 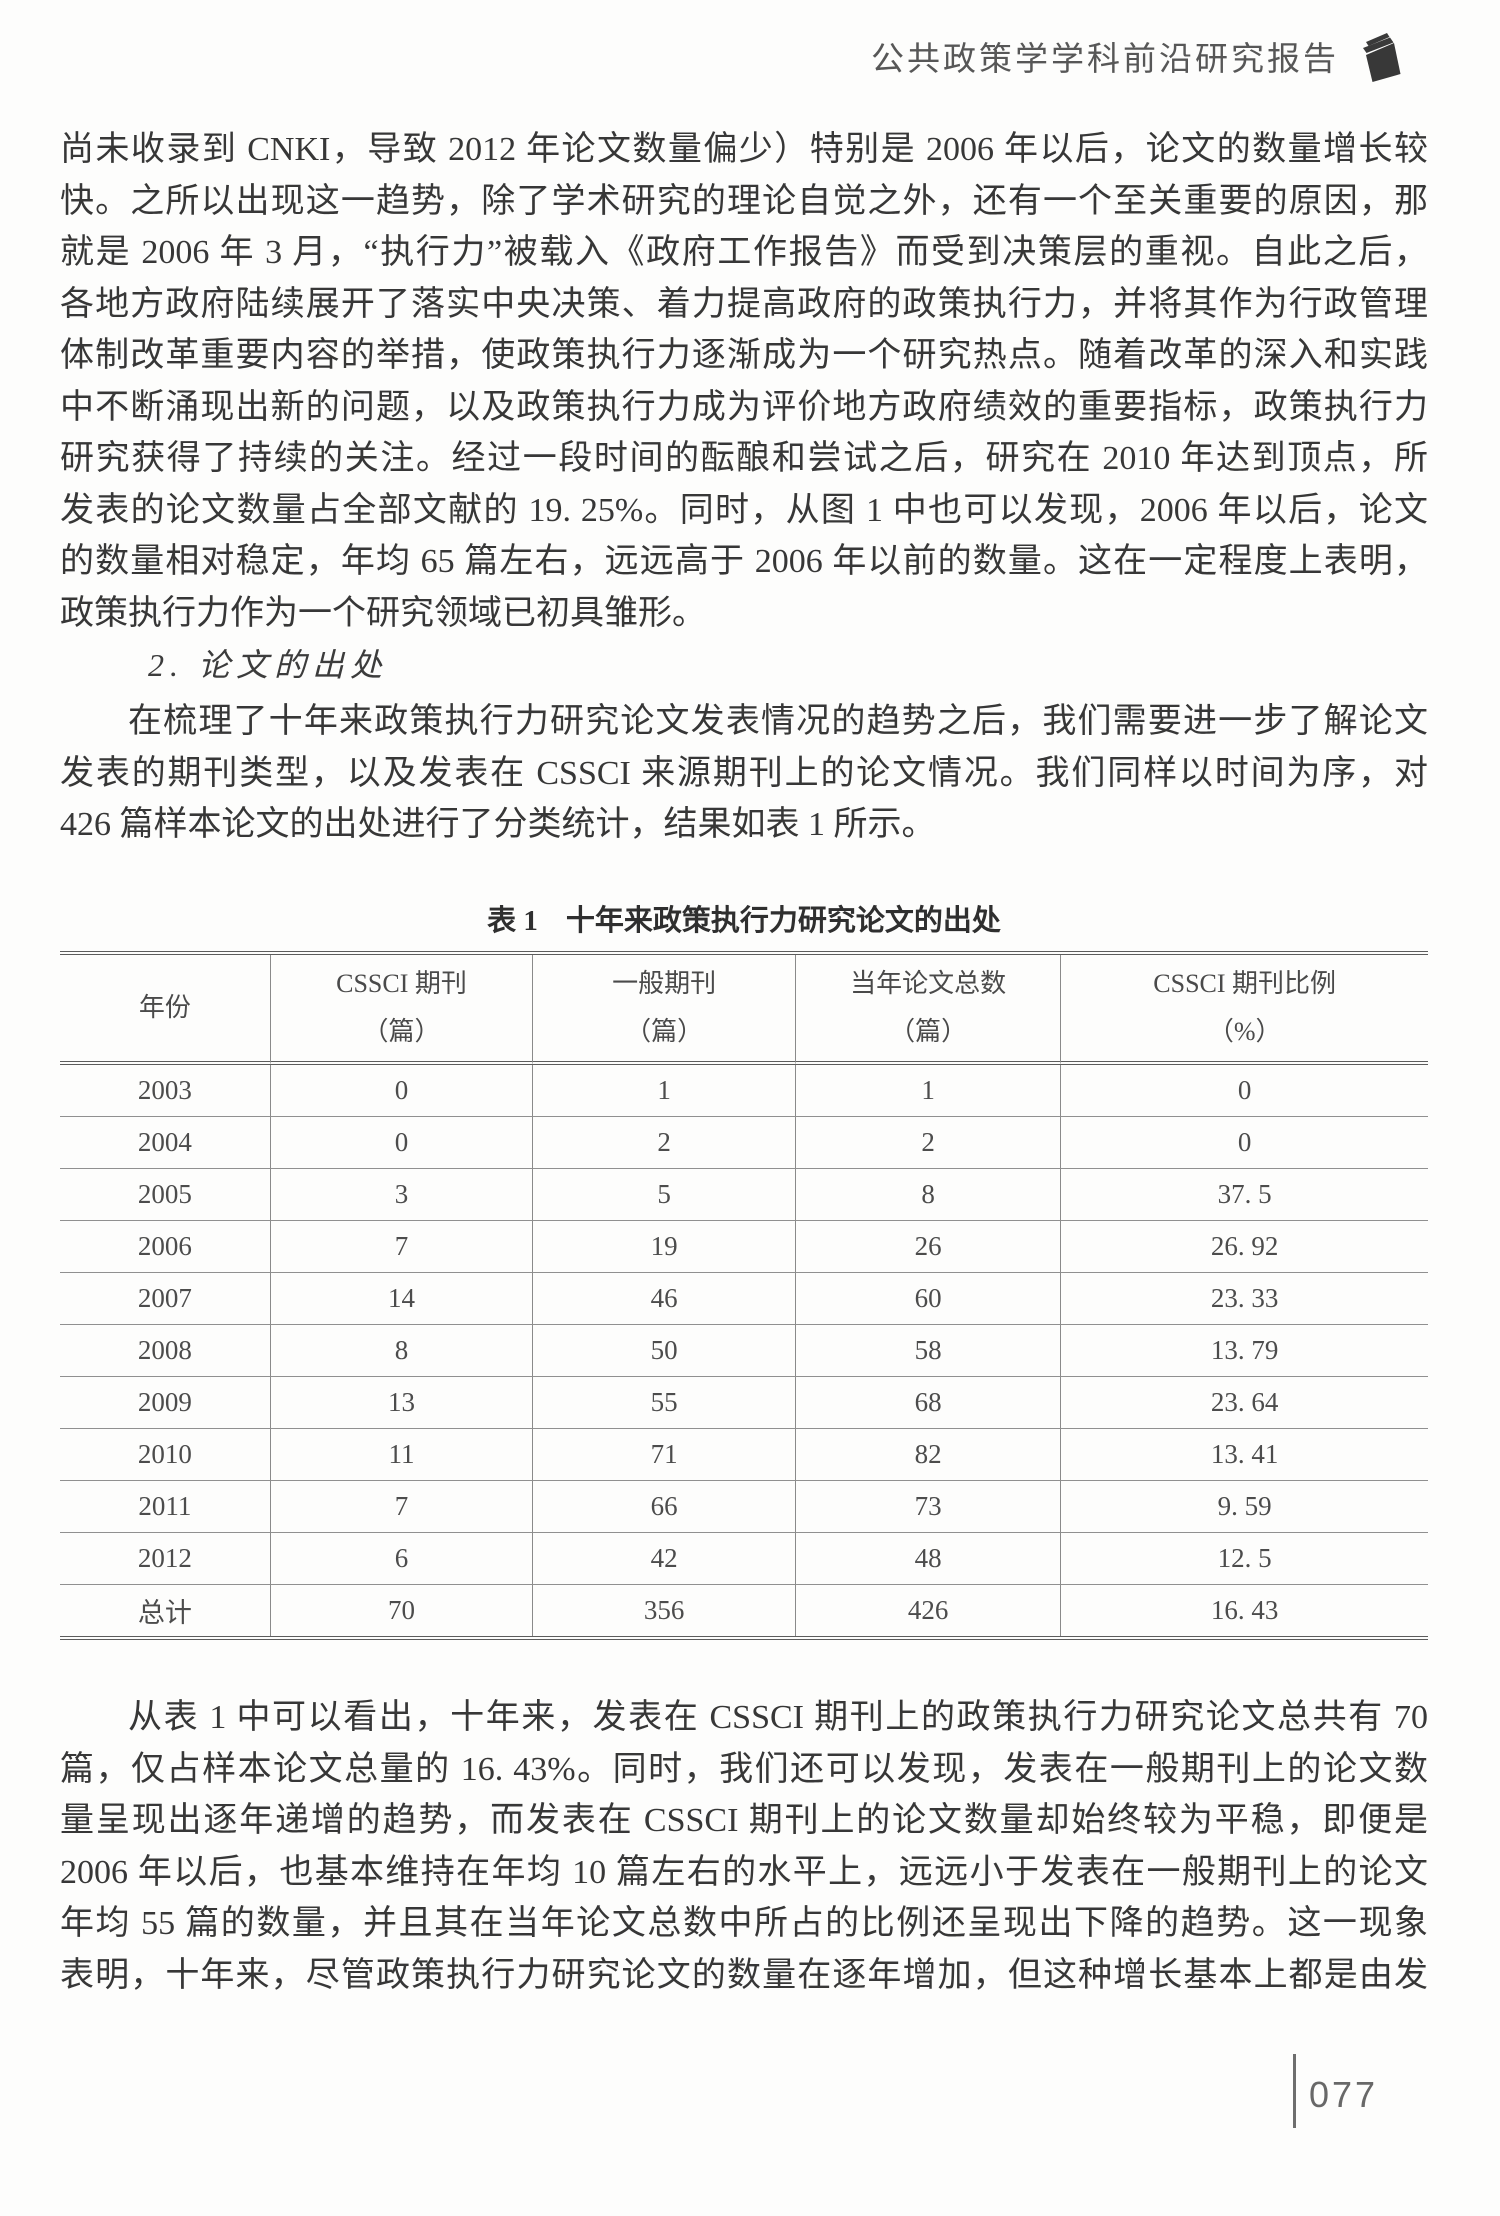 I want to click on text-line: 快。之所以出现这一趋势，除了学术研究的理论自觉之外，还有一个至关重要的原因，那, so click(x=744, y=201).